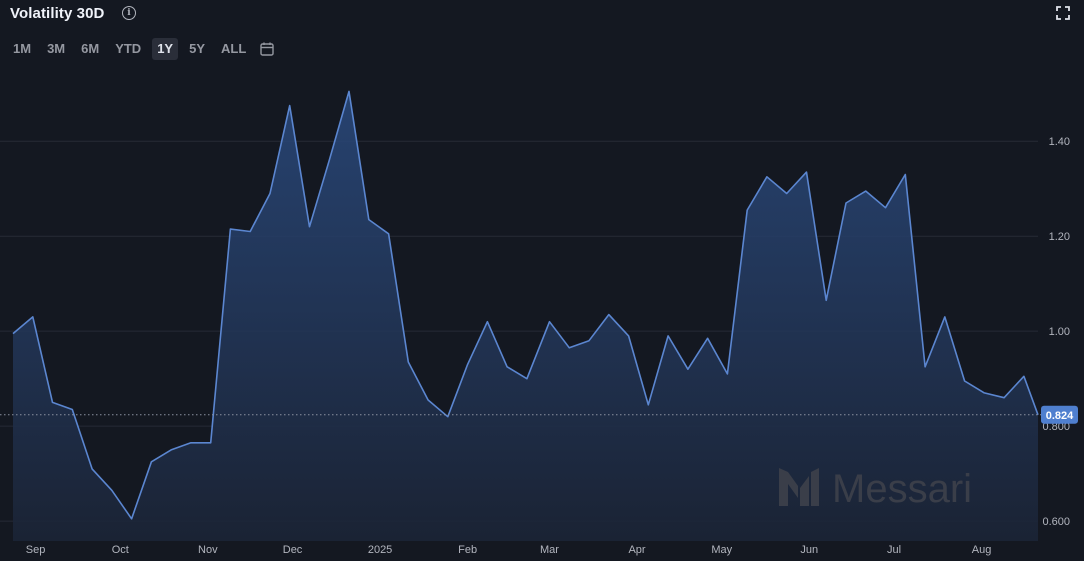  Describe the element at coordinates (208, 550) in the screenshot. I see `x-tick-label: Nov` at that location.